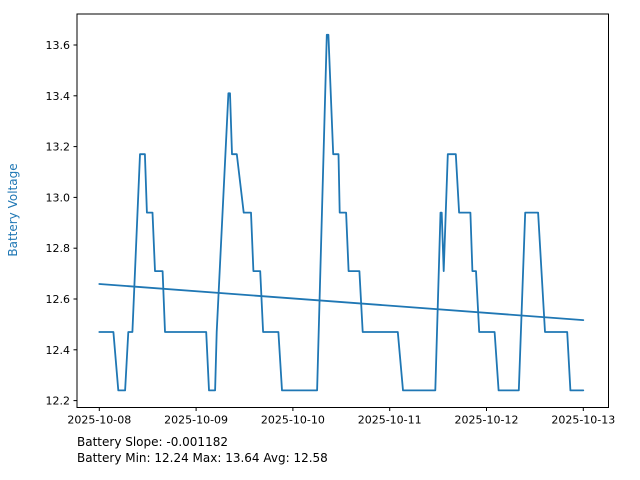 This screenshot has width=640, height=480. Describe the element at coordinates (58, 248) in the screenshot. I see `y-tick-label: 12.8` at that location.